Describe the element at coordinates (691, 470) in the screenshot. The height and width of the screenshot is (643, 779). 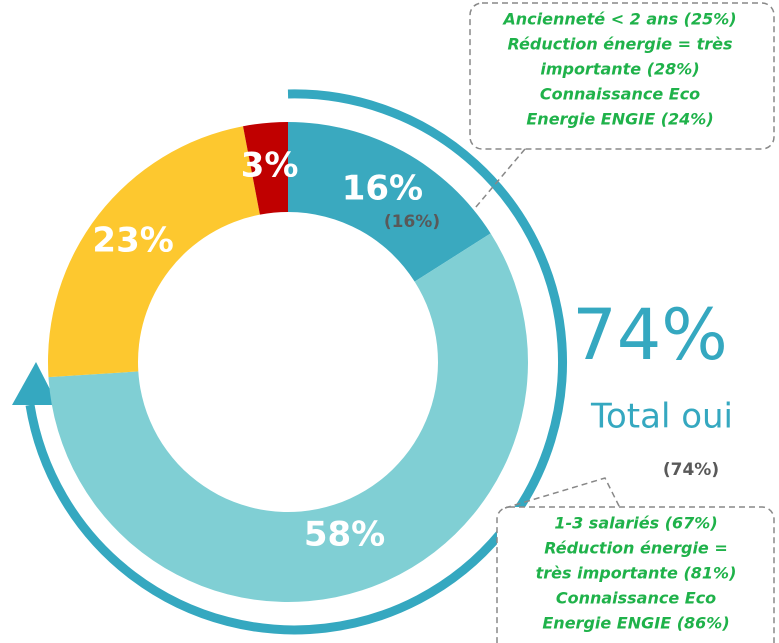
I see `total-note: (74%)` at that location.